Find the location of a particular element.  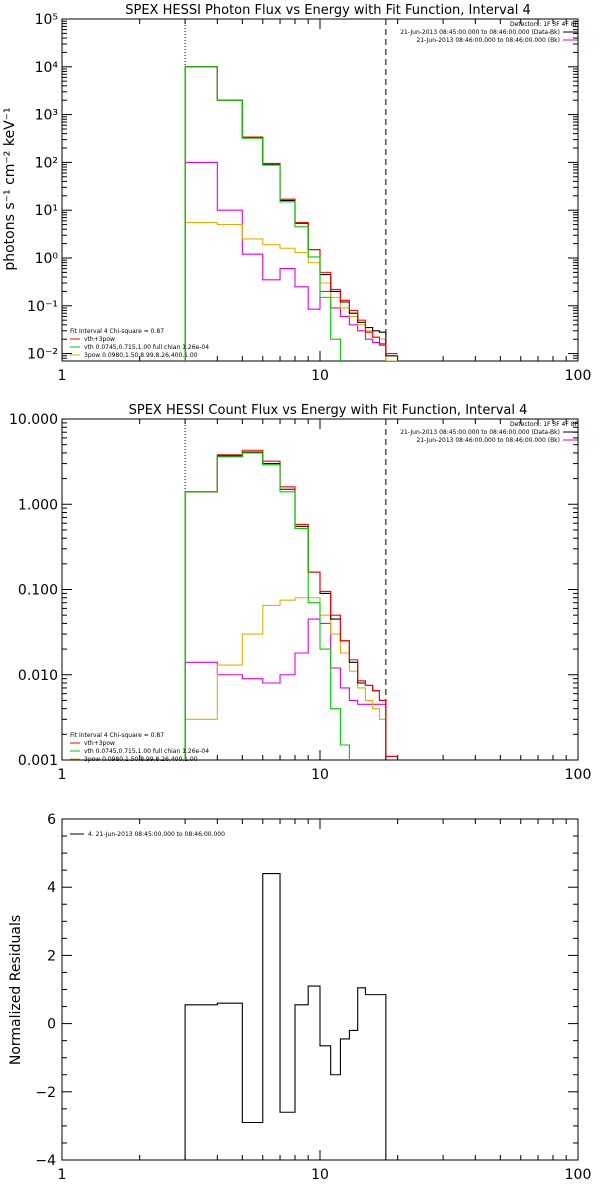

y-tick-label: 10⁻¹ is located at coordinates (42, 307).